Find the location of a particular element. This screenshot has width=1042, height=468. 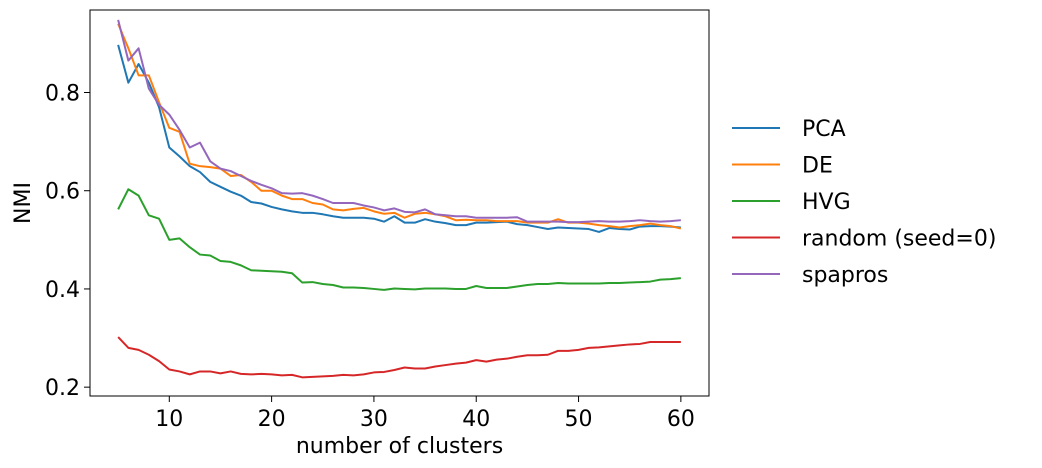

x-axis: 10 20 30 40 50 60 is located at coordinates (425, 414).